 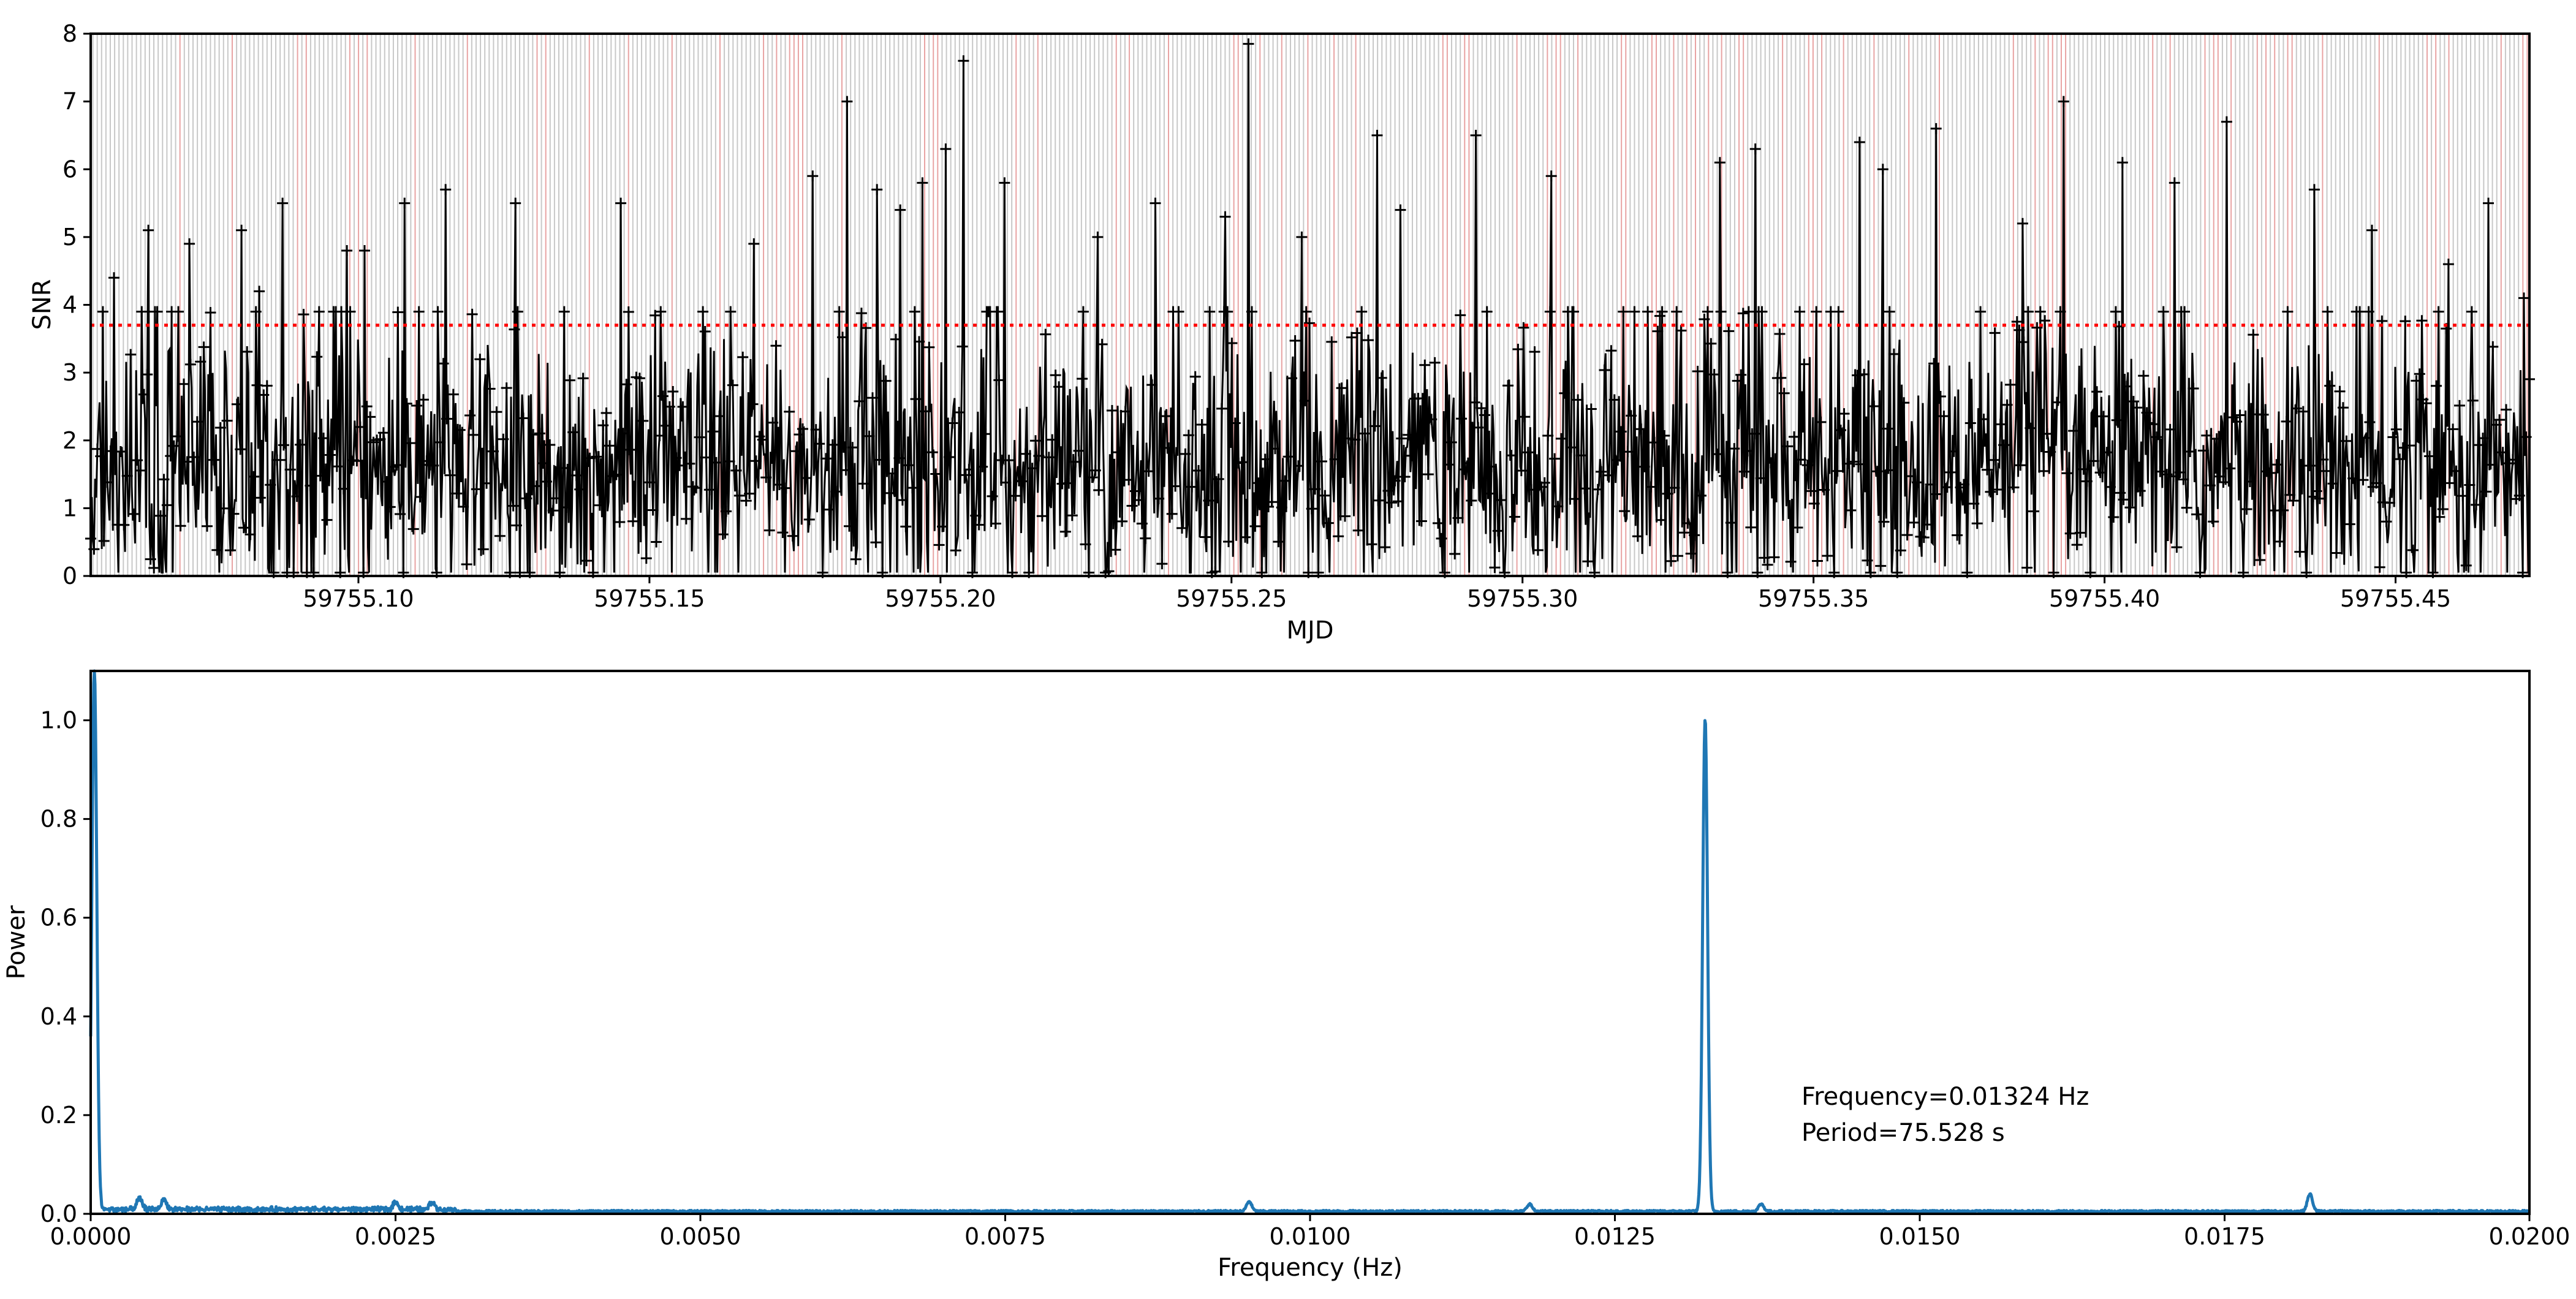 I want to click on power-y-tick-label: 0.0, so click(x=58, y=1213).